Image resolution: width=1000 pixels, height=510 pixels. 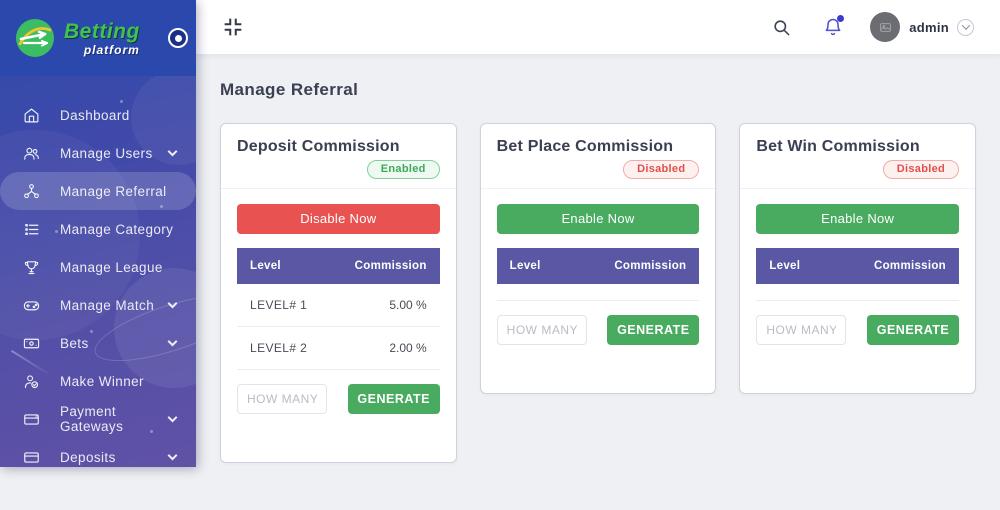 What do you see at coordinates (102, 381) in the screenshot?
I see `sidebar-item-label: Make Winner` at bounding box center [102, 381].